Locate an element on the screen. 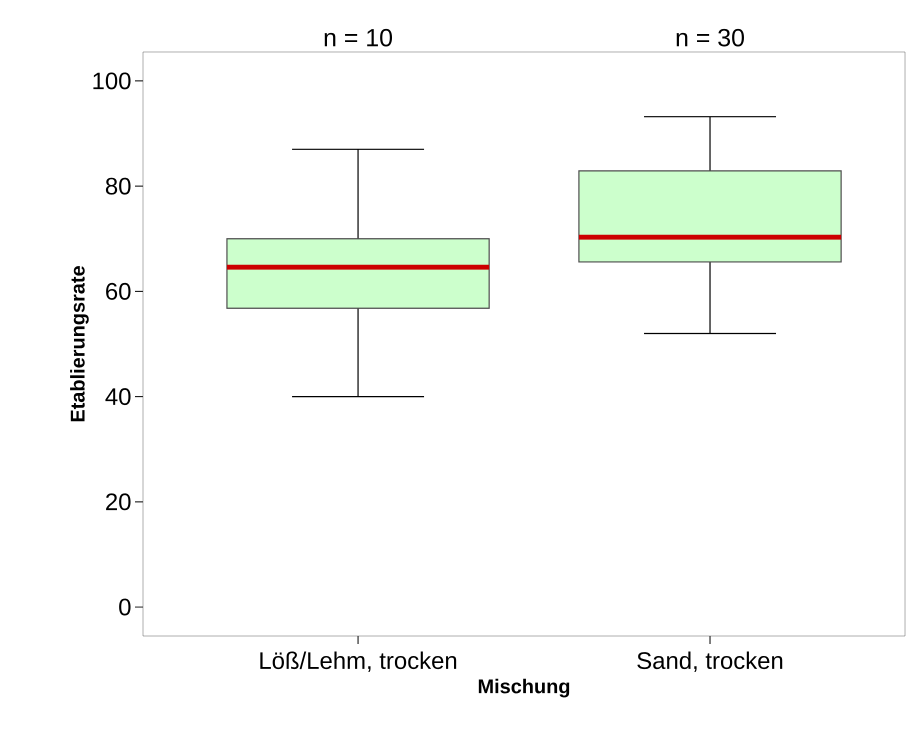  text: n = 10 is located at coordinates (358, 37).